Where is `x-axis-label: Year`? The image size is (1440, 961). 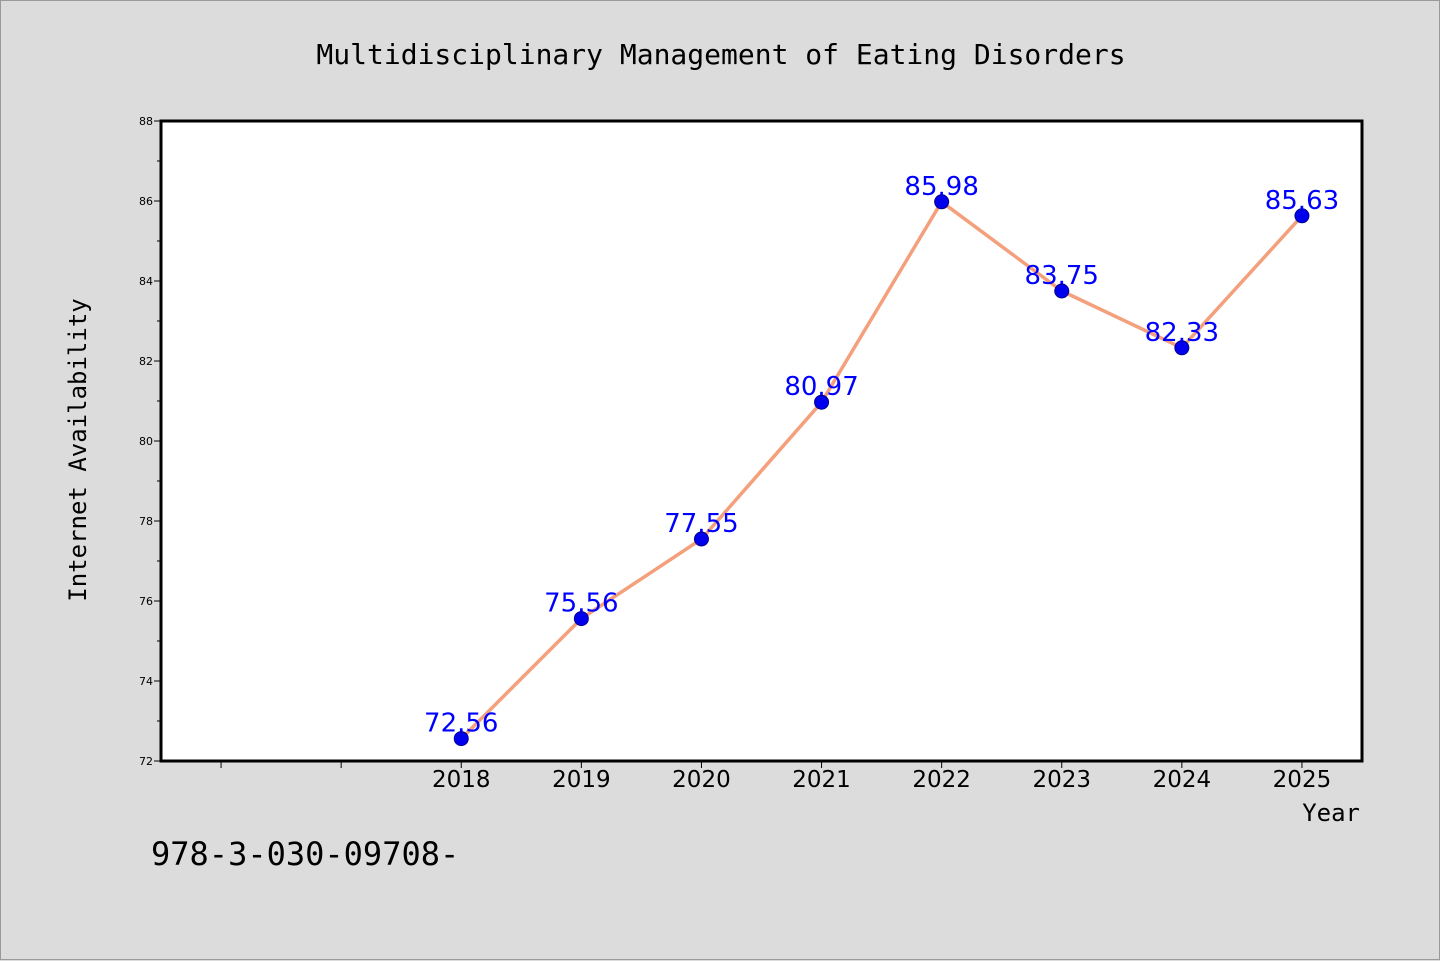 x-axis-label: Year is located at coordinates (1331, 813).